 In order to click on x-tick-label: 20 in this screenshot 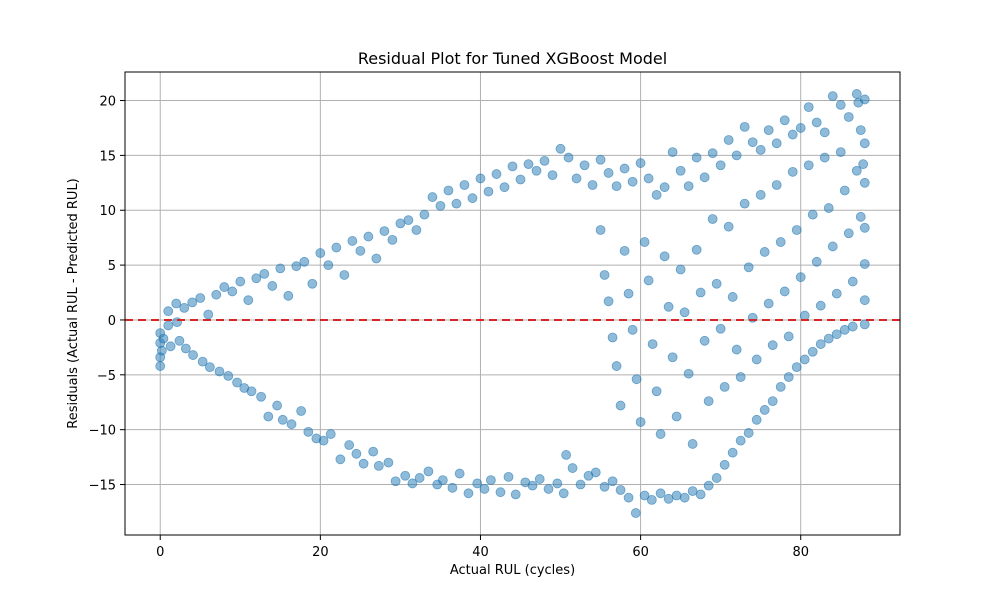, I will do `click(320, 552)`.